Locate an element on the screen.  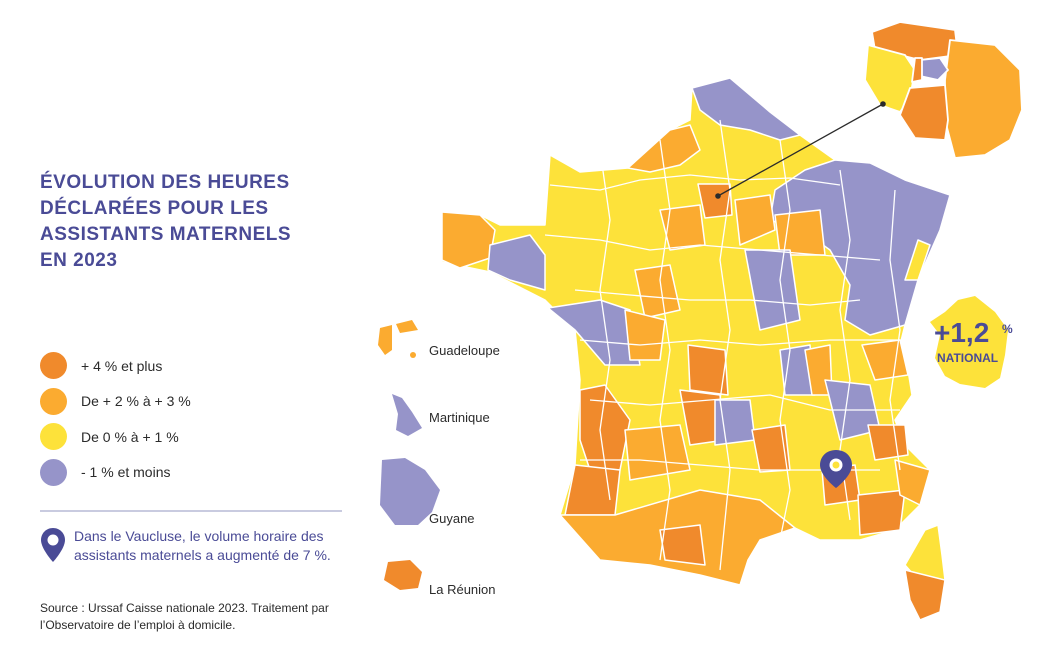
guadeloupe-label: Guadeloupe is located at coordinates (464, 350).